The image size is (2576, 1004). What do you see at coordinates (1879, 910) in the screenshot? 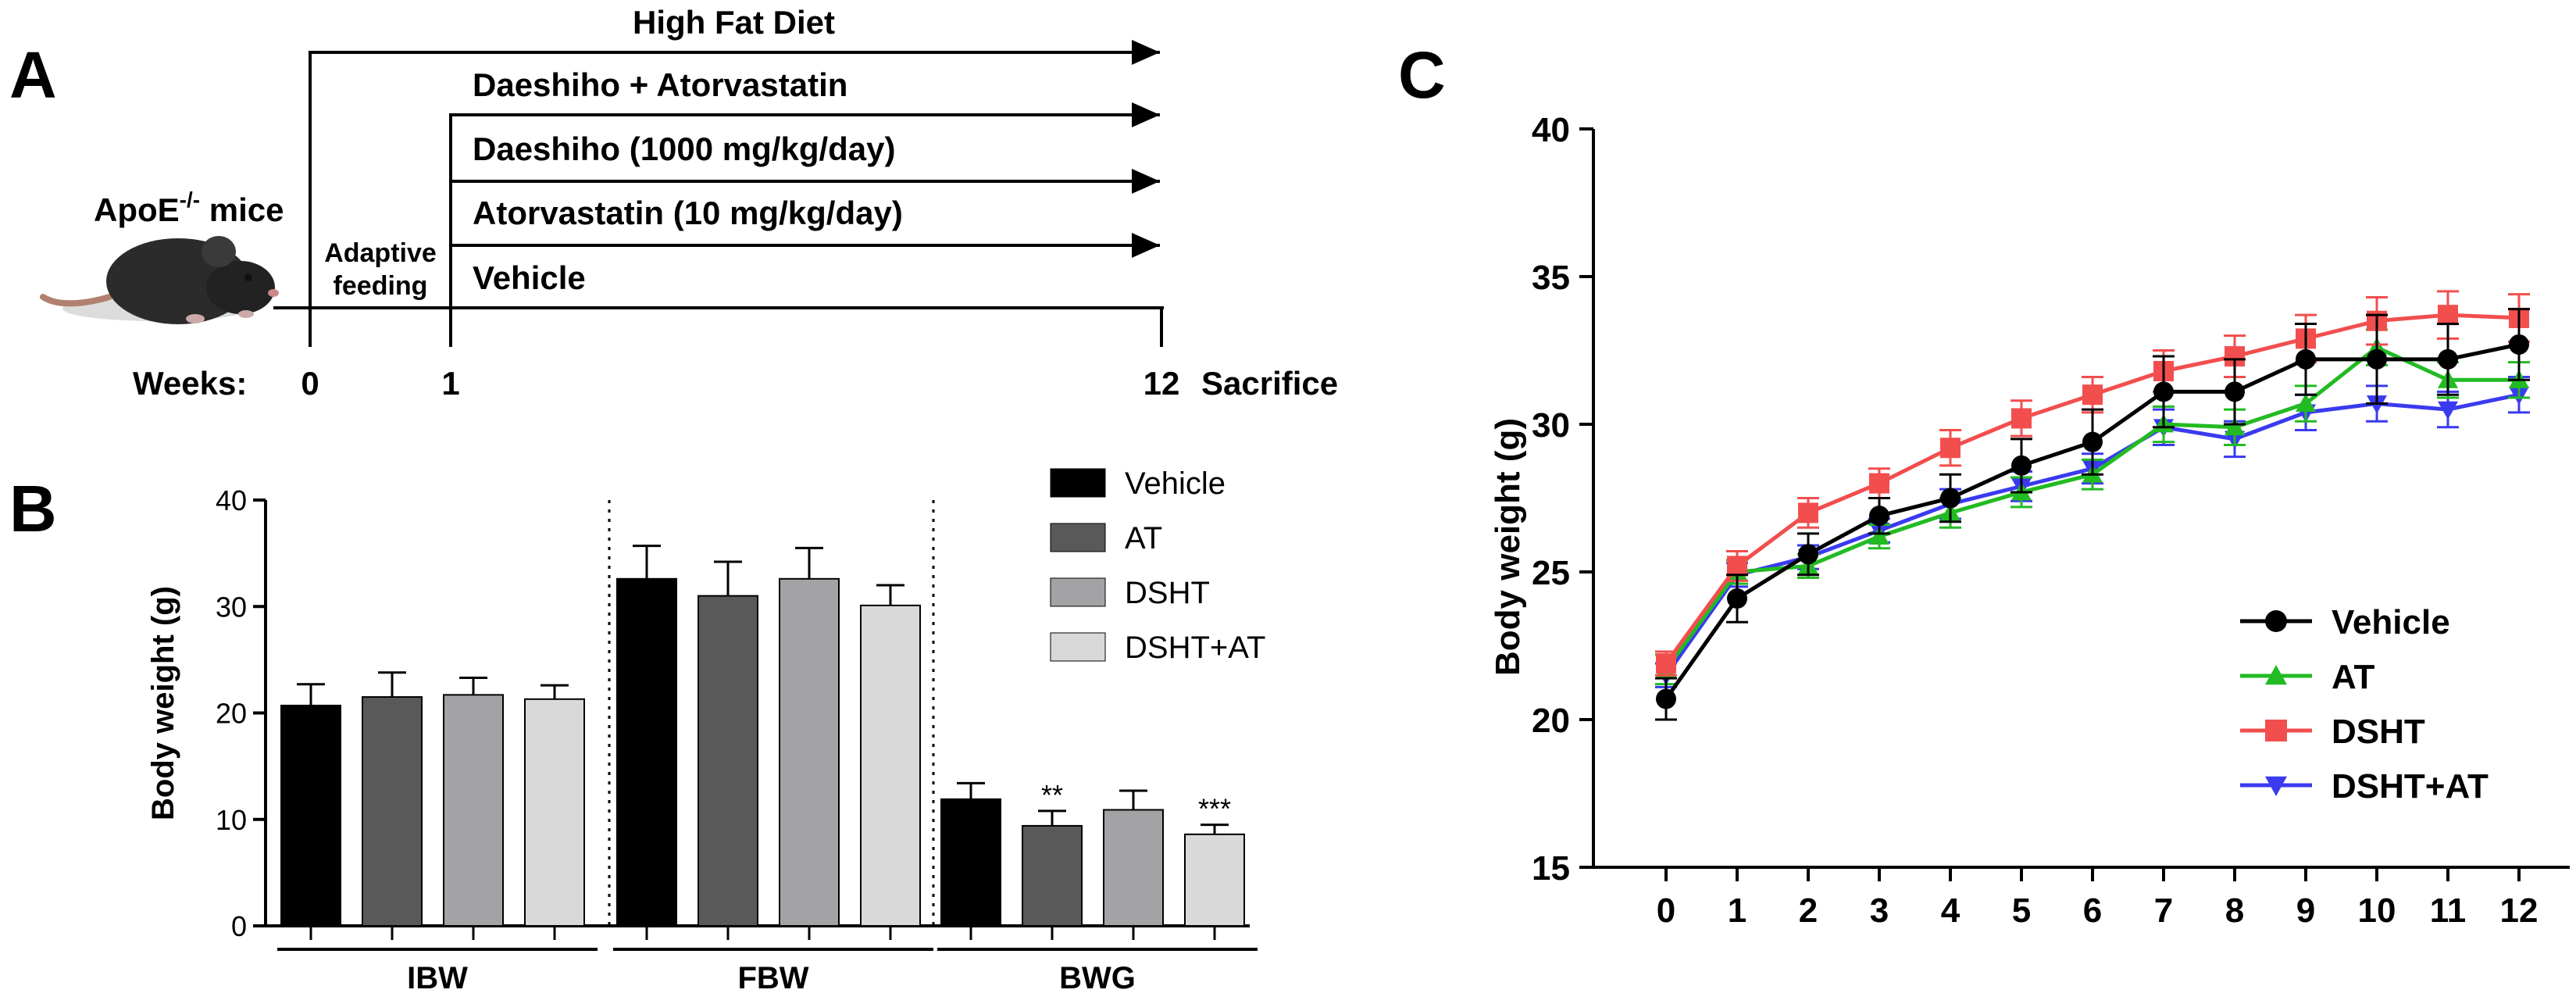
I see `line-x-tick-label: 3` at bounding box center [1879, 910].